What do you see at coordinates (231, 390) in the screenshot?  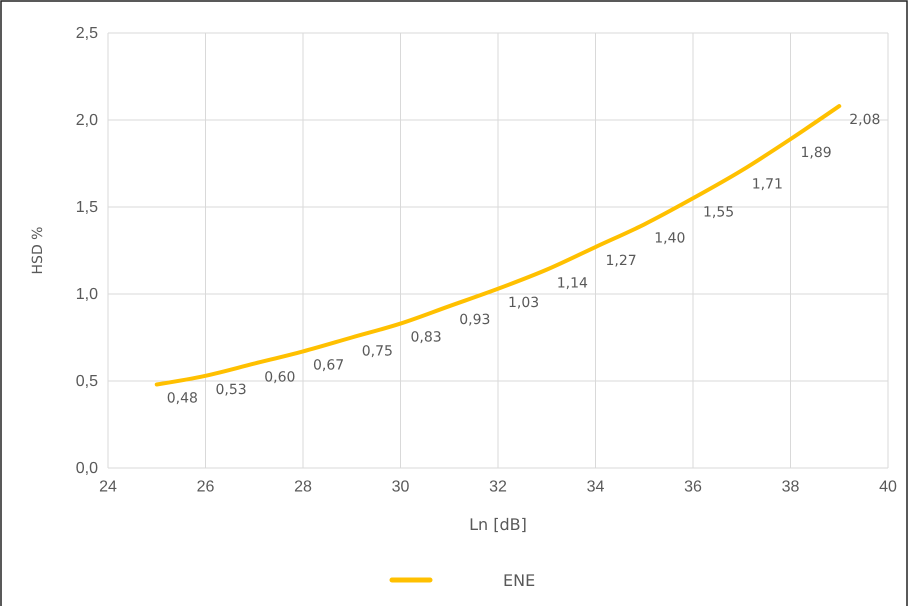 I see `data-label: 0,53` at bounding box center [231, 390].